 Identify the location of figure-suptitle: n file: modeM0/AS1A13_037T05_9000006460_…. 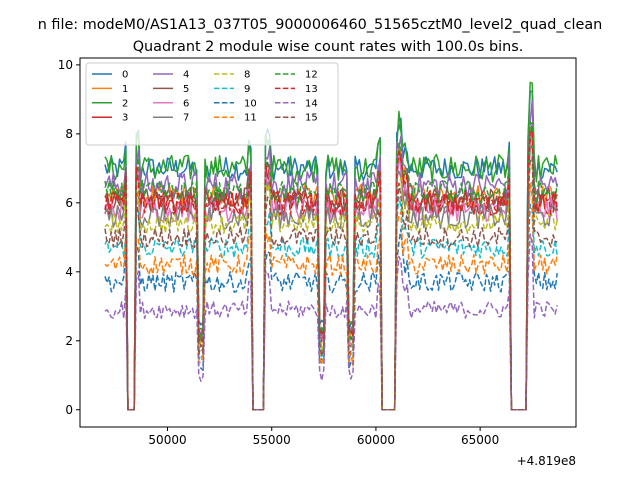
(320, 25).